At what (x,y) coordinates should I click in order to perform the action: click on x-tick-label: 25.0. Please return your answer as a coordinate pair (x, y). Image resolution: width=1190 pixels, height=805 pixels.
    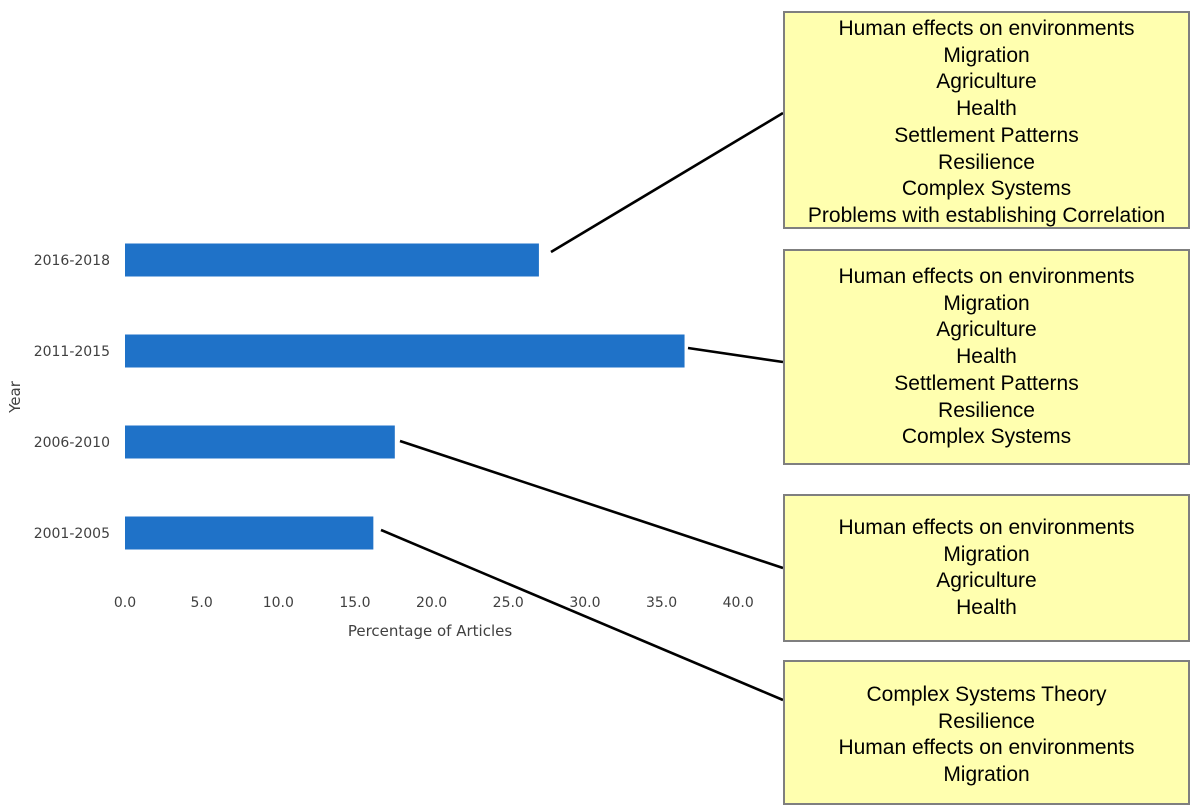
    Looking at the image, I should click on (508, 603).